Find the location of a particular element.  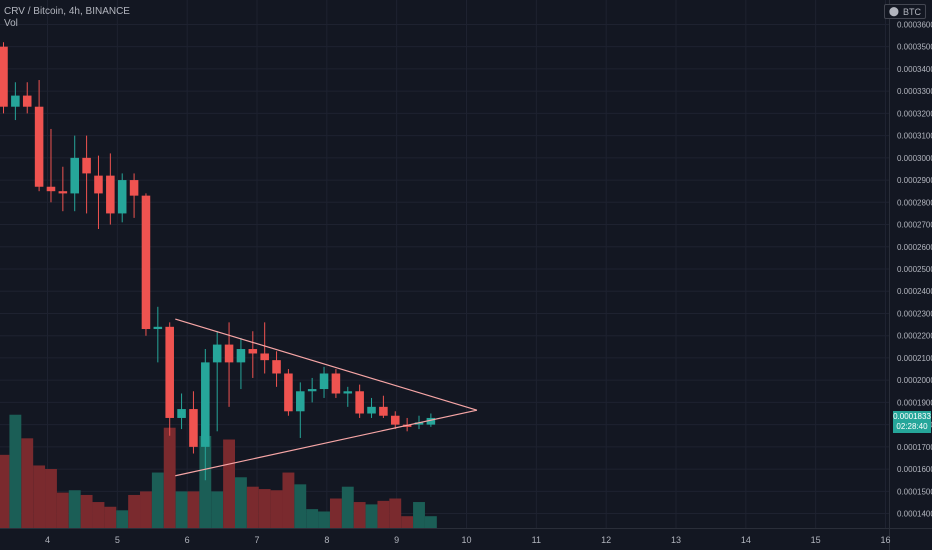

time-tick-label: 7 is located at coordinates (256, 540).